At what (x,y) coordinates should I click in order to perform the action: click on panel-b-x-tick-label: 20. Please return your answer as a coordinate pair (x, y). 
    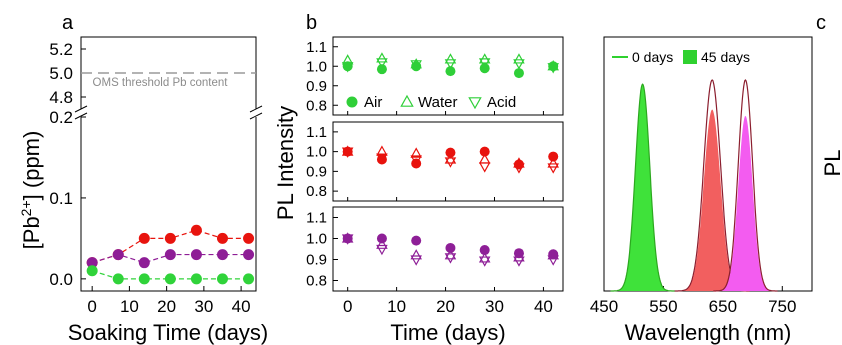
    Looking at the image, I should click on (445, 306).